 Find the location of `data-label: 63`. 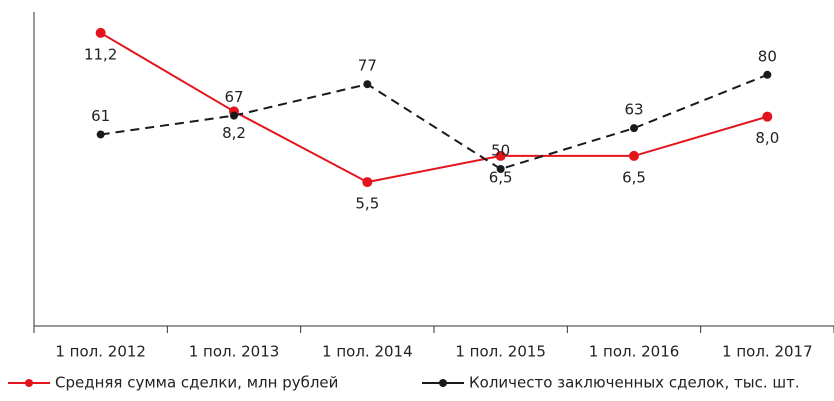

data-label: 63 is located at coordinates (633, 110).